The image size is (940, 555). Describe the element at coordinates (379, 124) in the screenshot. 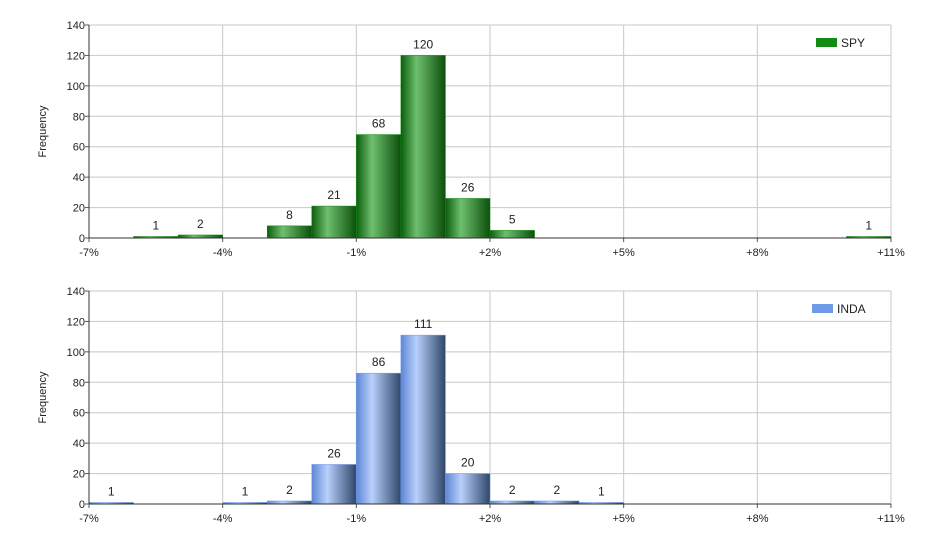

I see `bar-value-label: 68` at that location.